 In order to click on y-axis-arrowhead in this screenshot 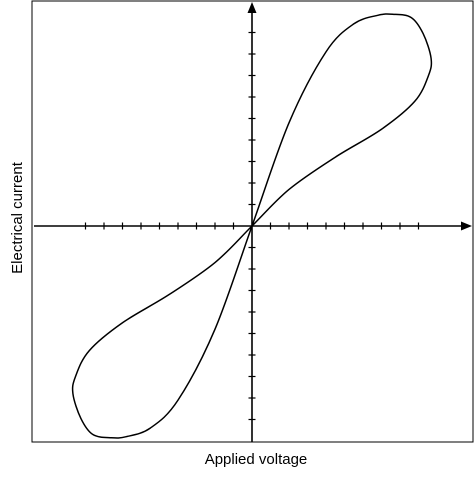, I will do `click(252, 7)`.